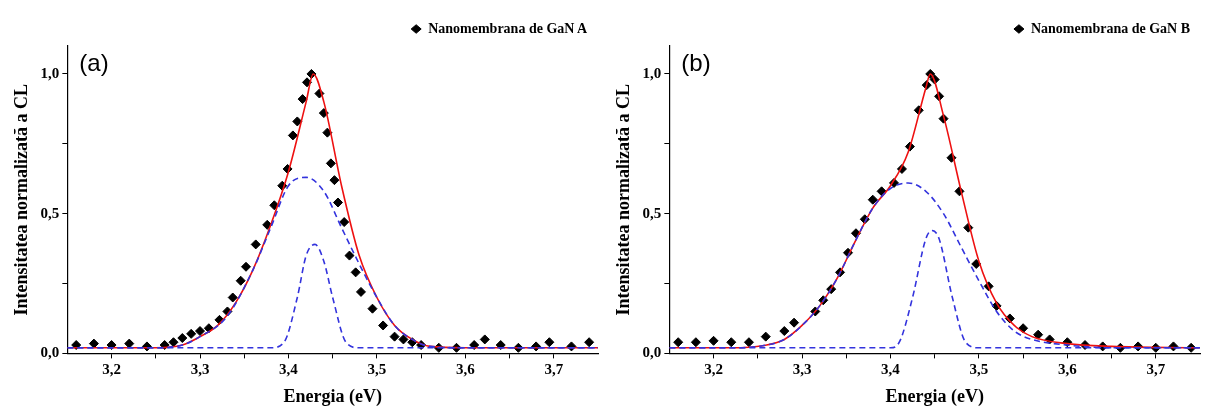 The width and height of the screenshot is (1219, 420). What do you see at coordinates (696, 62) in the screenshot?
I see `annotation: (b)` at bounding box center [696, 62].